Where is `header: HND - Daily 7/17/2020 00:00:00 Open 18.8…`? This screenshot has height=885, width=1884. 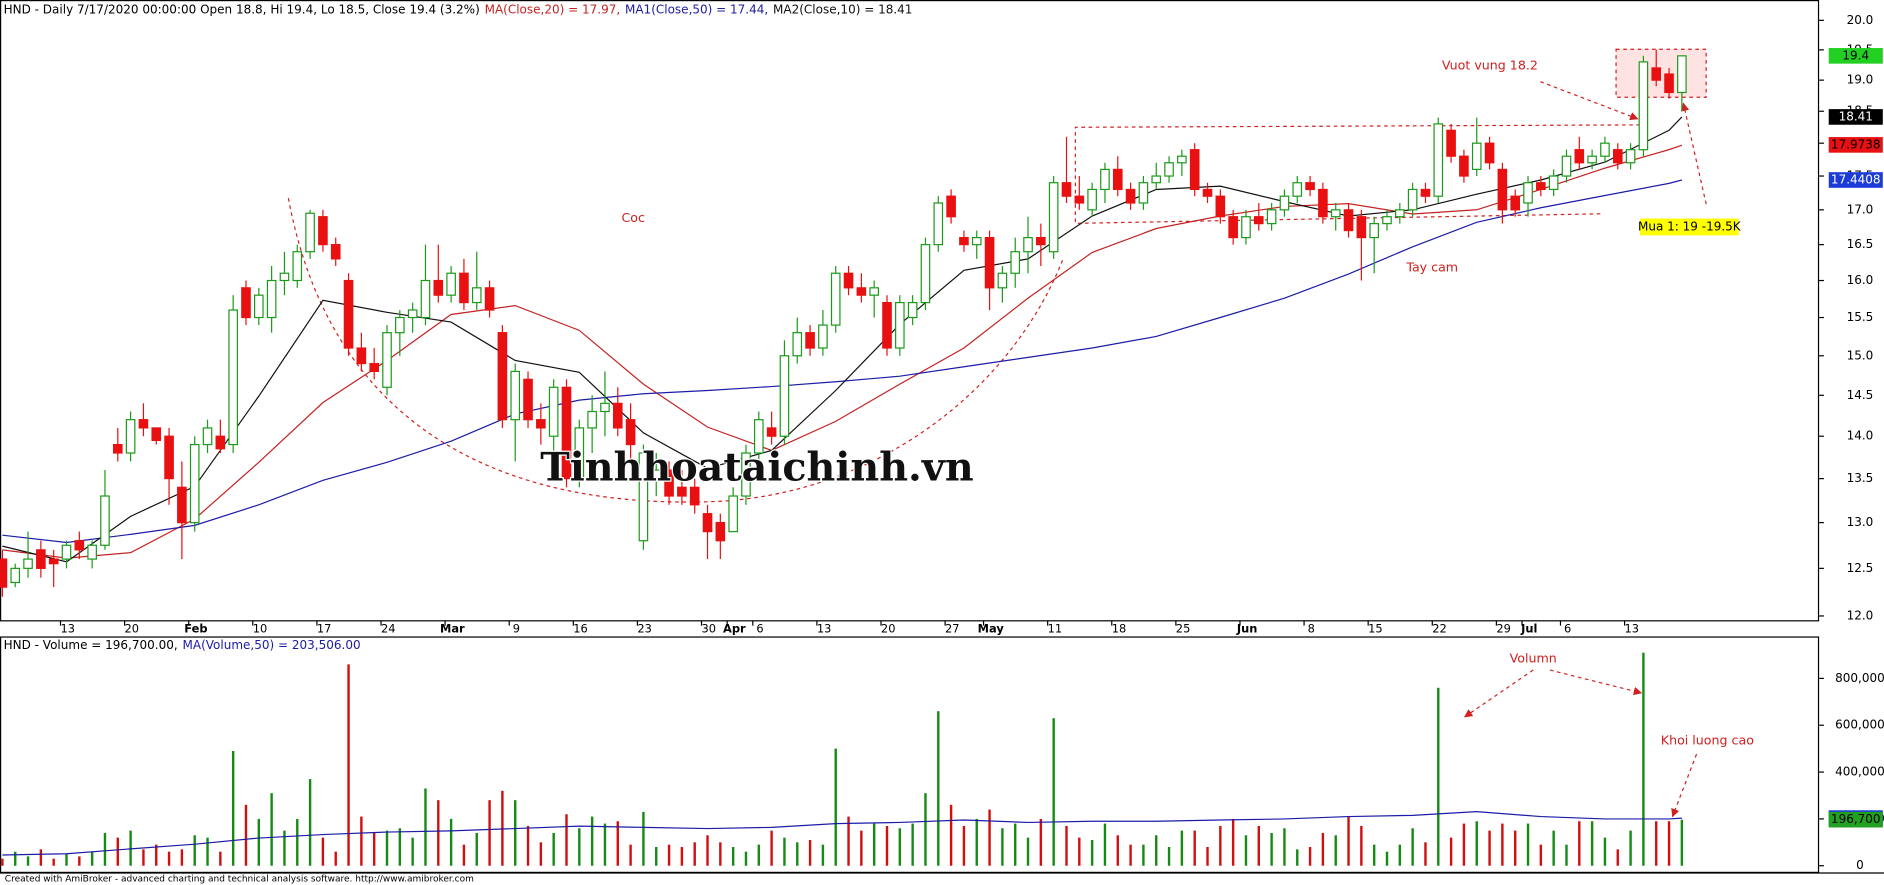 header: HND - Daily 7/17/2020 00:00:00 Open 18.8… is located at coordinates (458, 9).